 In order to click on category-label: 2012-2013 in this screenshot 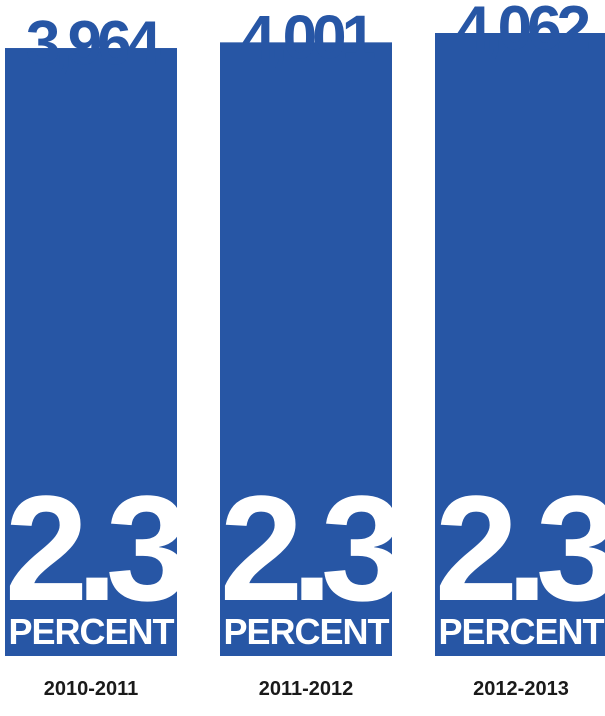, I will do `click(521, 689)`.